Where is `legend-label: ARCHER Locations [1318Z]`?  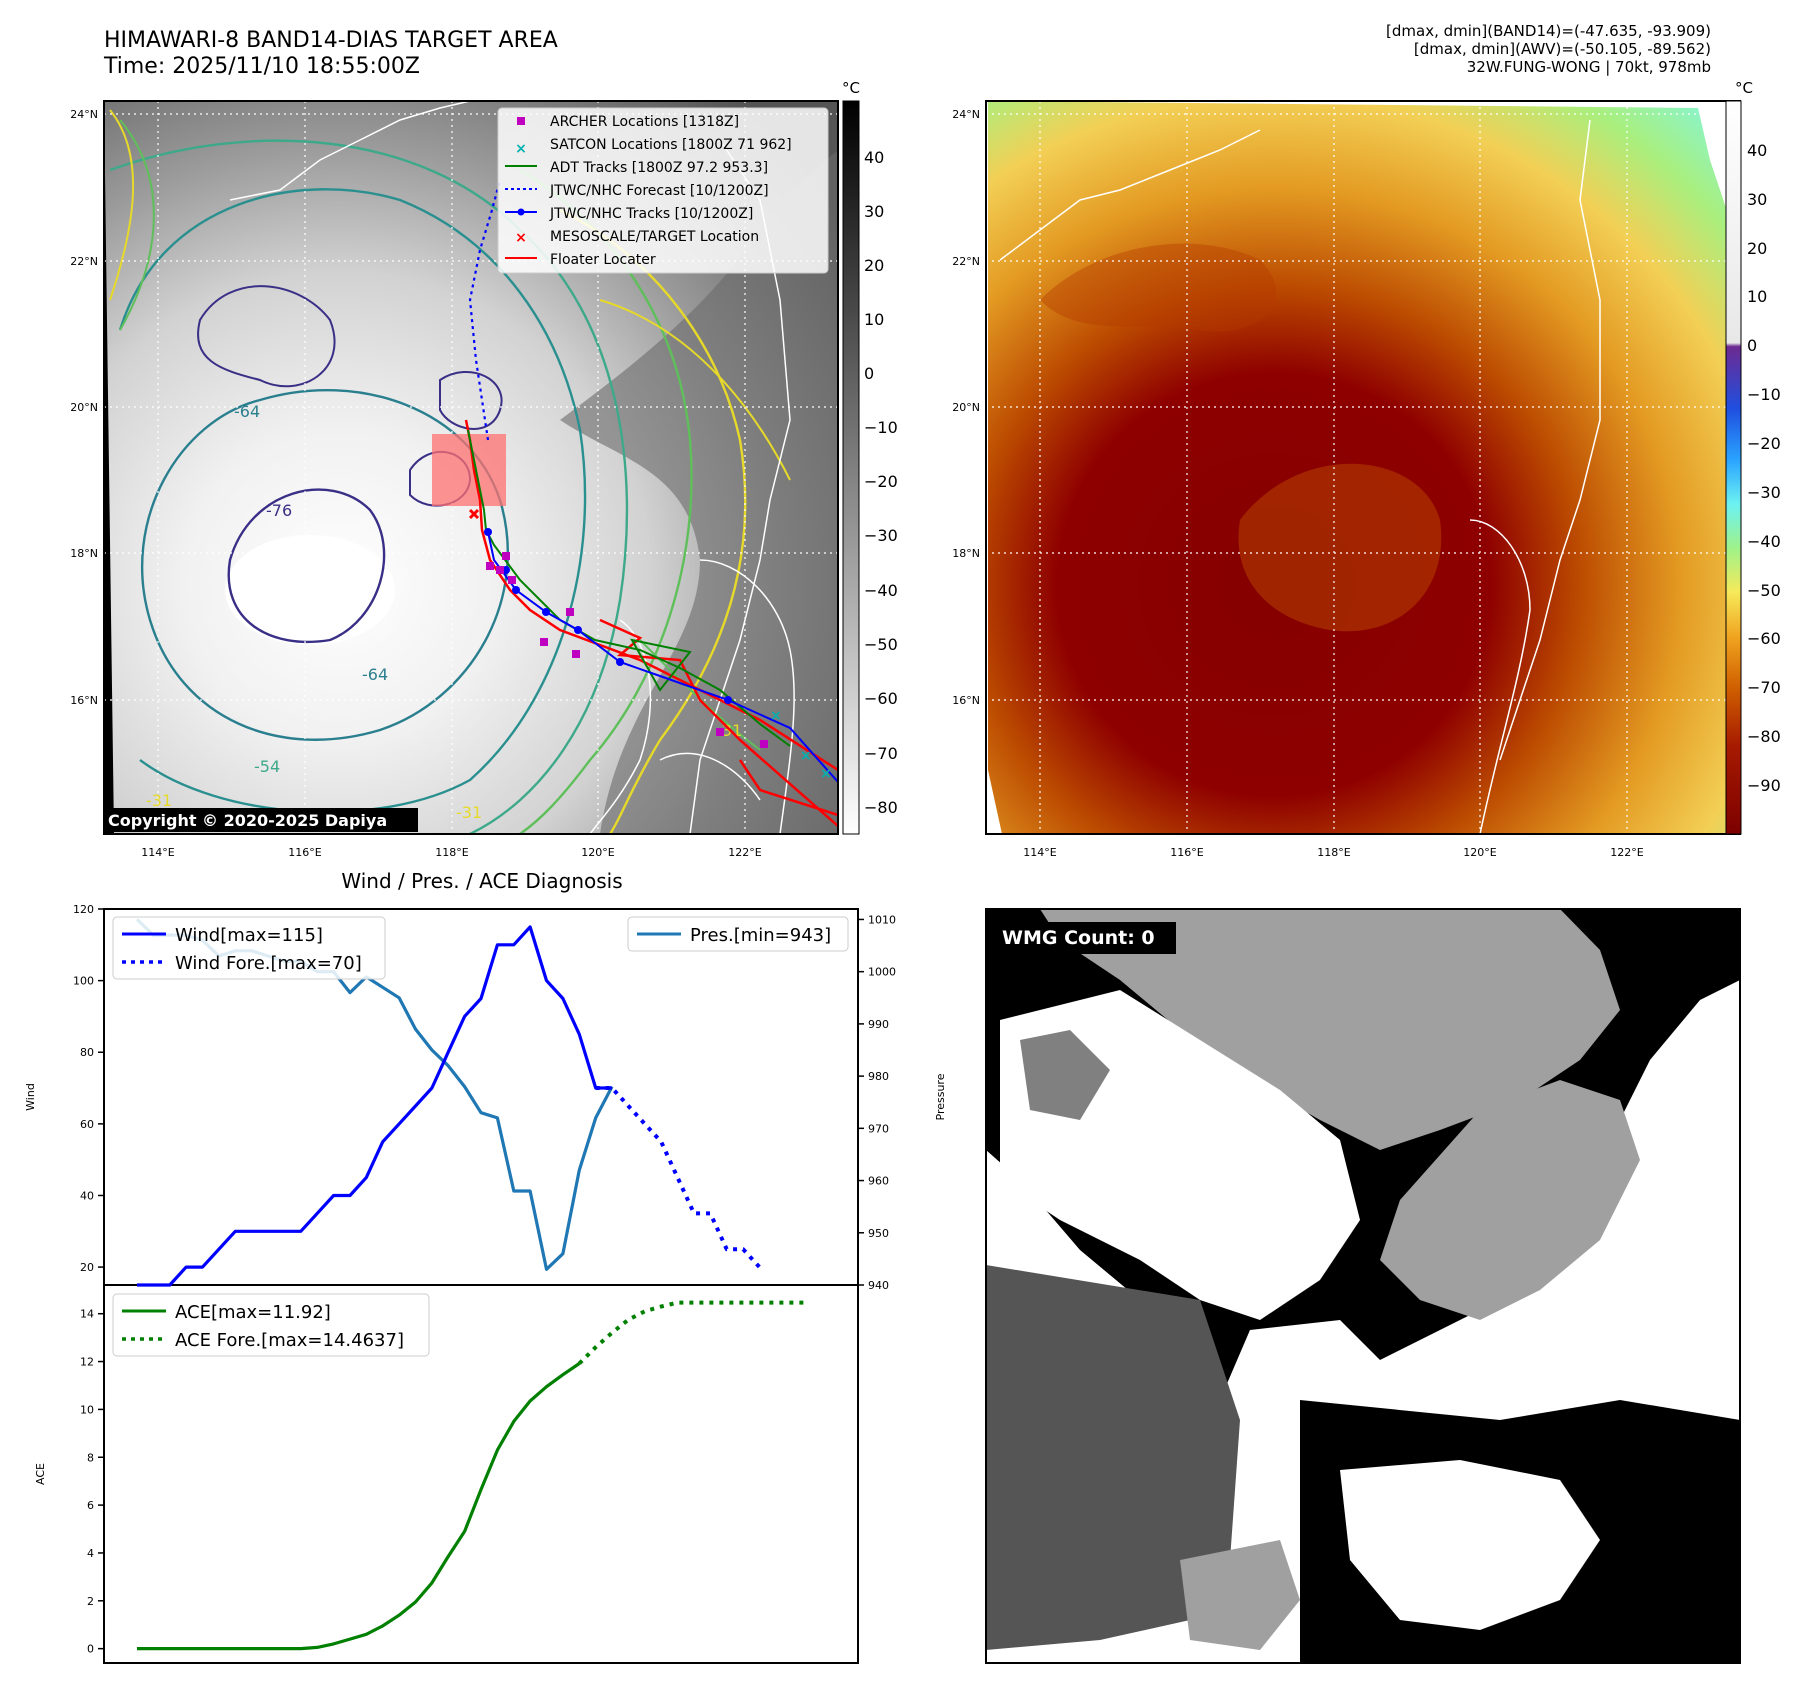
legend-label: ARCHER Locations [1318Z] is located at coordinates (644, 122).